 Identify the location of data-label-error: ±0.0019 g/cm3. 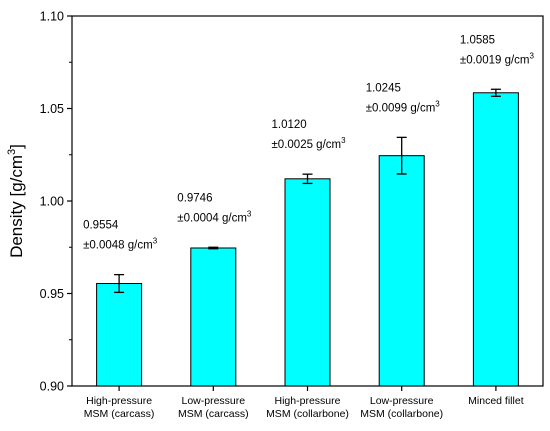
(497, 58).